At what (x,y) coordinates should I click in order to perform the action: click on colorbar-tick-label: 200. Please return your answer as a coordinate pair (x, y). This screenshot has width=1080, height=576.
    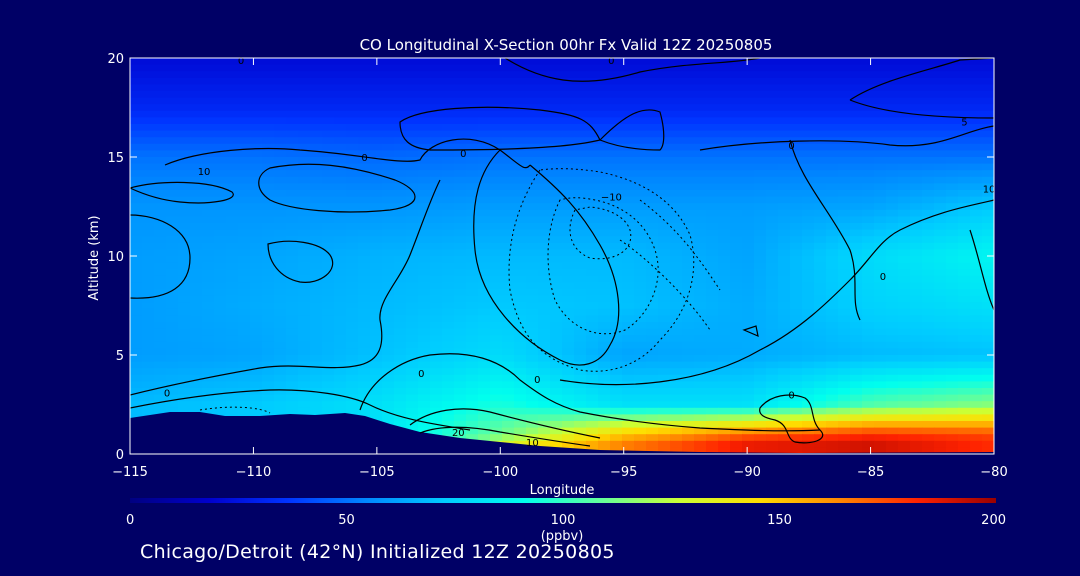
    Looking at the image, I should click on (993, 520).